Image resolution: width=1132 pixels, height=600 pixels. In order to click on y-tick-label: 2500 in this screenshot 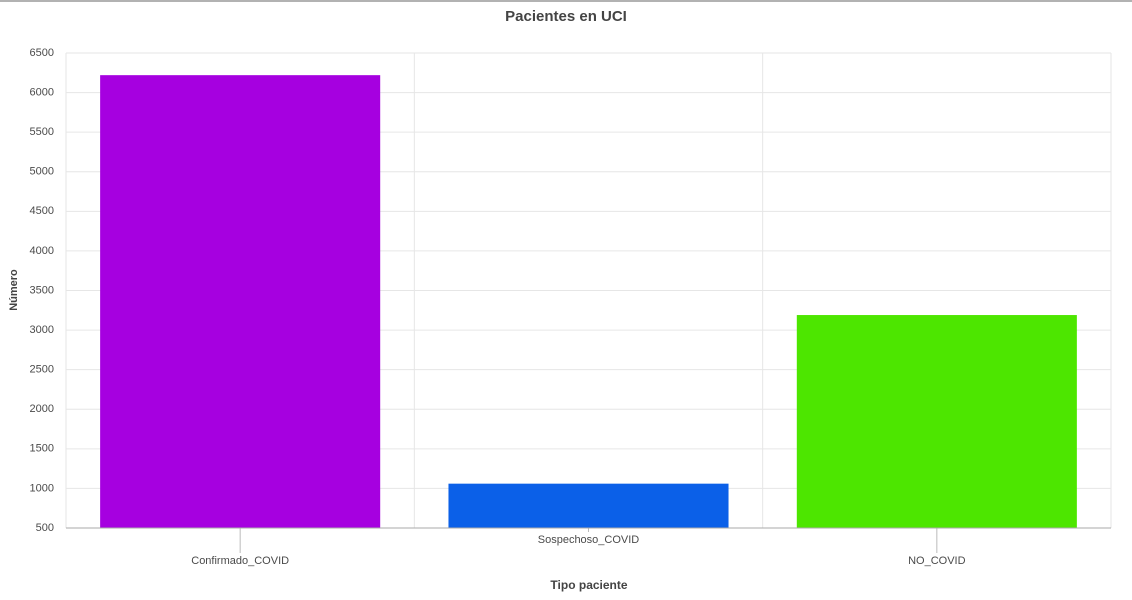, I will do `click(42, 370)`.